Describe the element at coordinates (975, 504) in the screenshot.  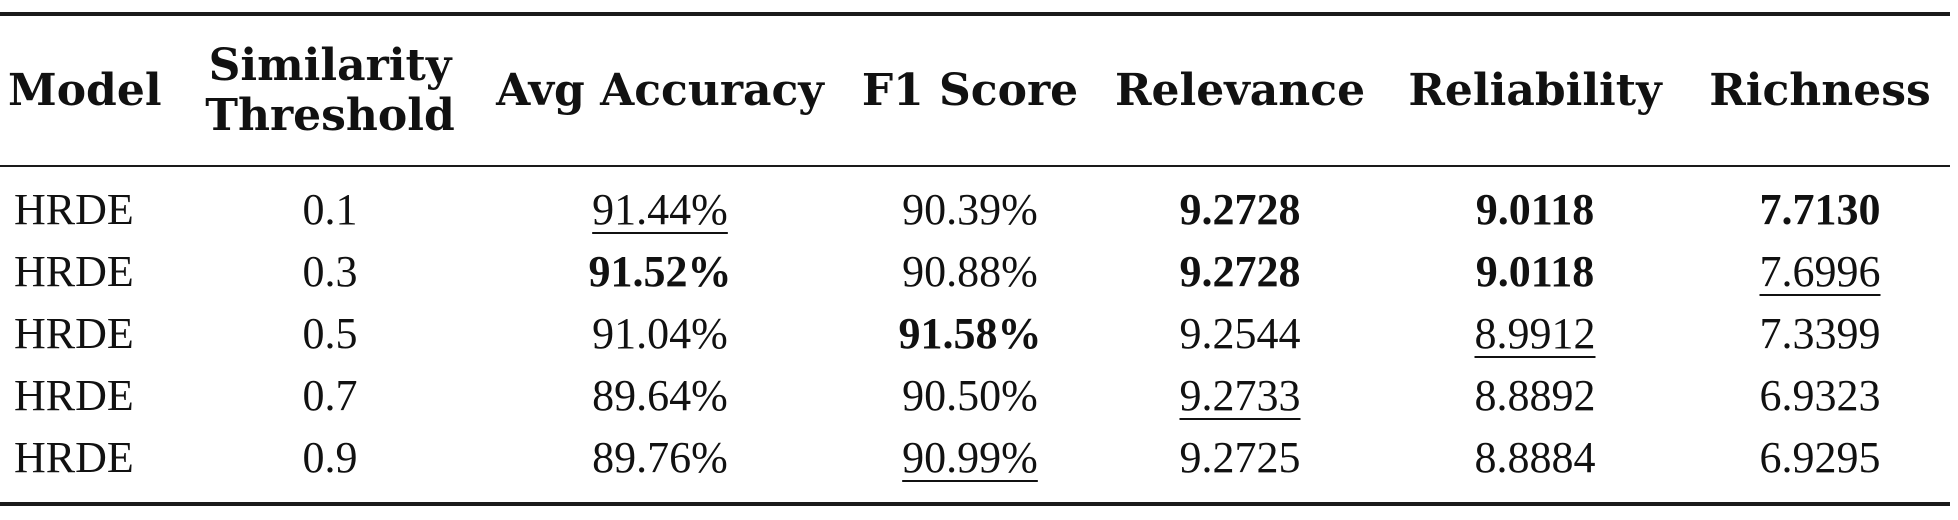
I see `bottom-rule` at that location.